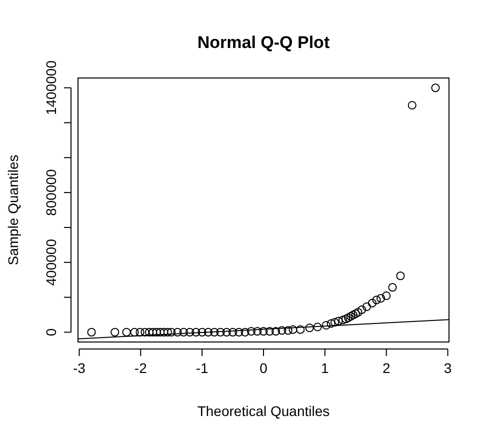  I want to click on y-tick-label: 800000, so click(51, 192).